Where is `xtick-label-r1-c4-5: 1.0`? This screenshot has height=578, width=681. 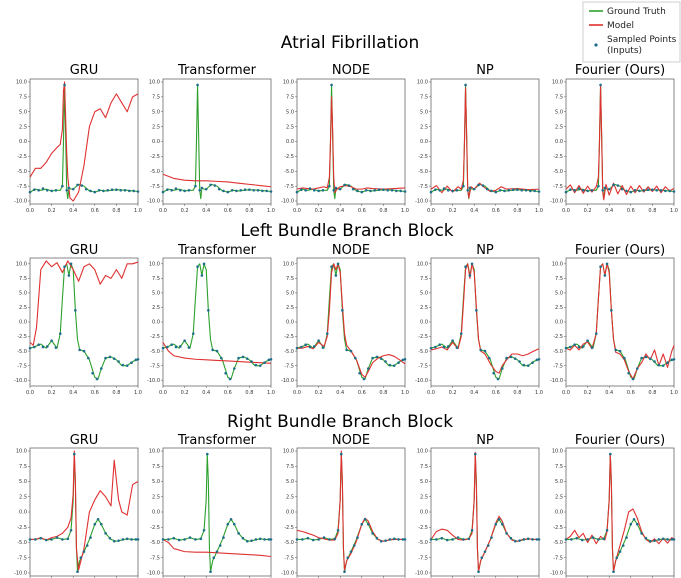
xtick-label-r1-c4-5: 1.0 is located at coordinates (674, 393).